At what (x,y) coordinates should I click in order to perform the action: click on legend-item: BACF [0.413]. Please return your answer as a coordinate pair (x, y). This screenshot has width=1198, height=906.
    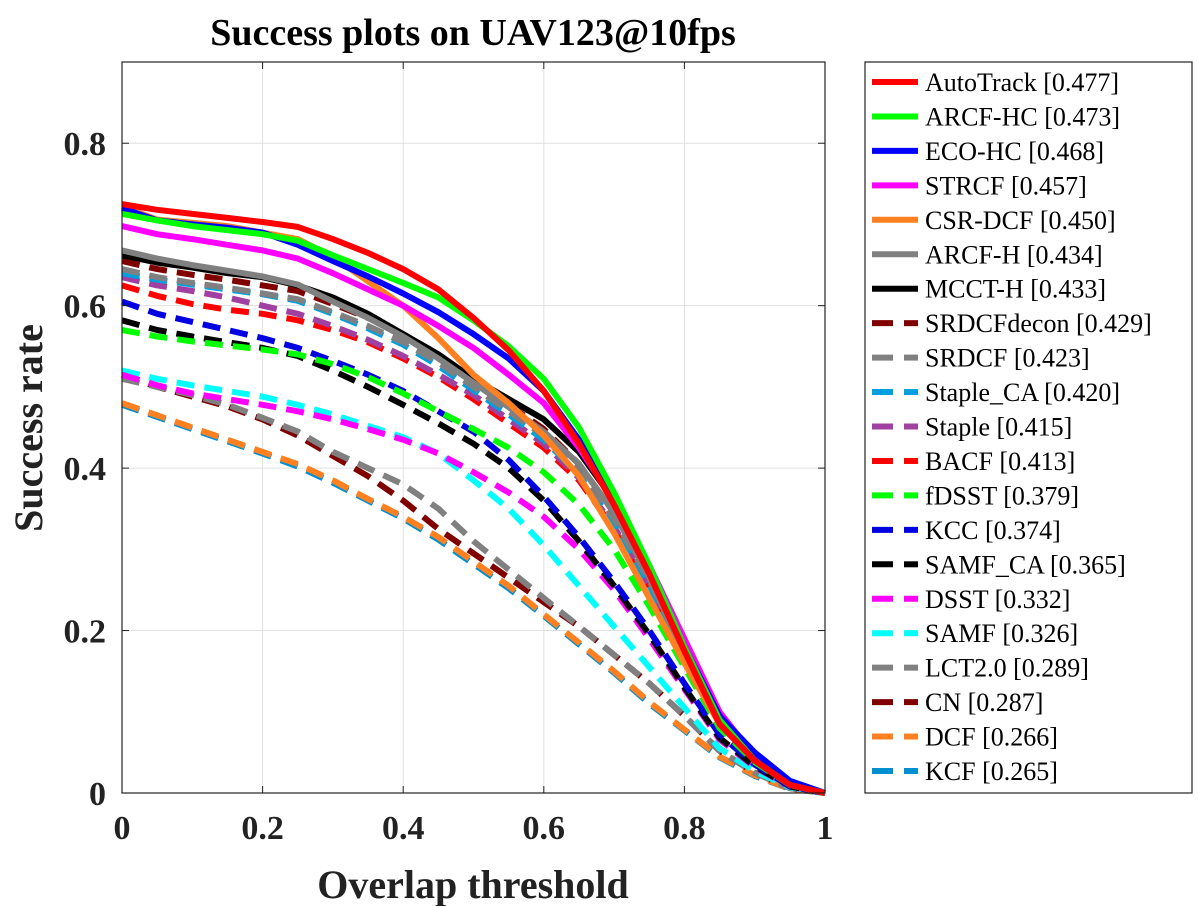
    Looking at the image, I should click on (973, 461).